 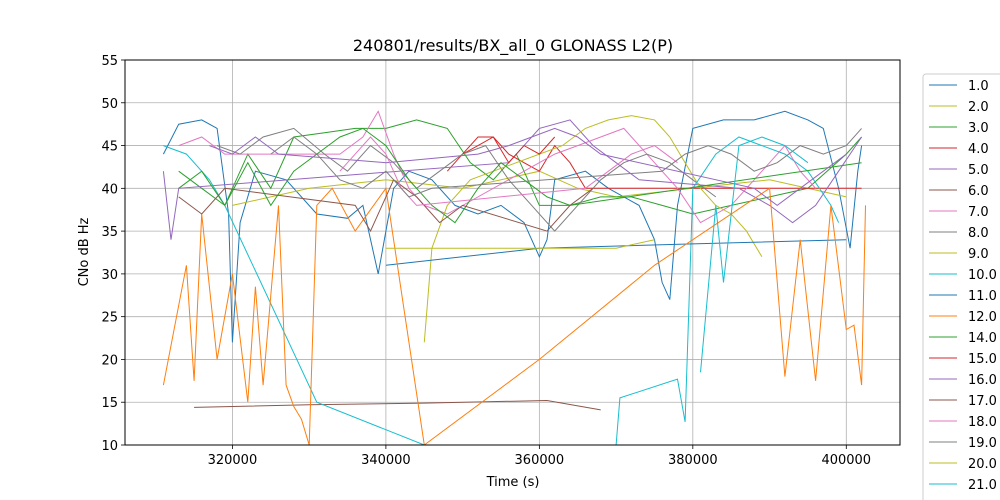 I want to click on legend-label: 20.0, so click(x=982, y=464).